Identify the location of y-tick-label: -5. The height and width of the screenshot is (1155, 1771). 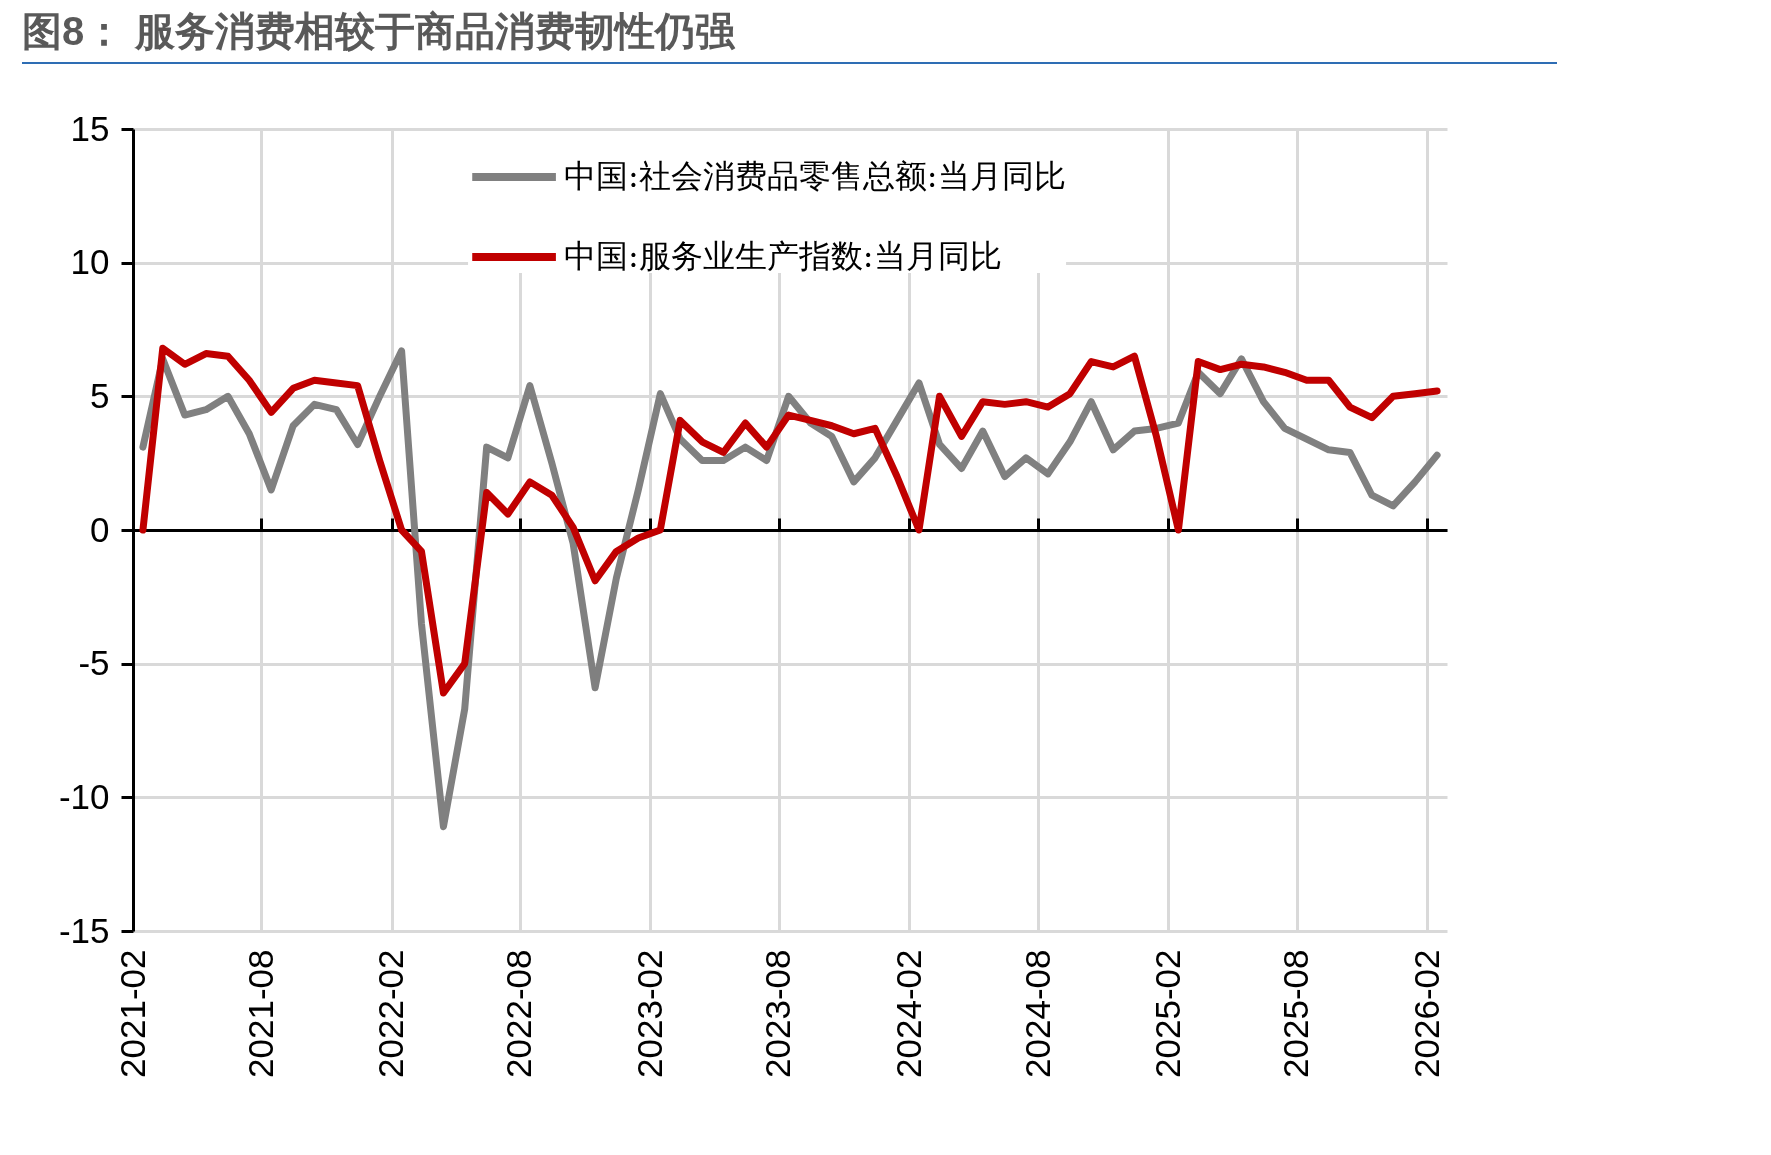
(94, 663).